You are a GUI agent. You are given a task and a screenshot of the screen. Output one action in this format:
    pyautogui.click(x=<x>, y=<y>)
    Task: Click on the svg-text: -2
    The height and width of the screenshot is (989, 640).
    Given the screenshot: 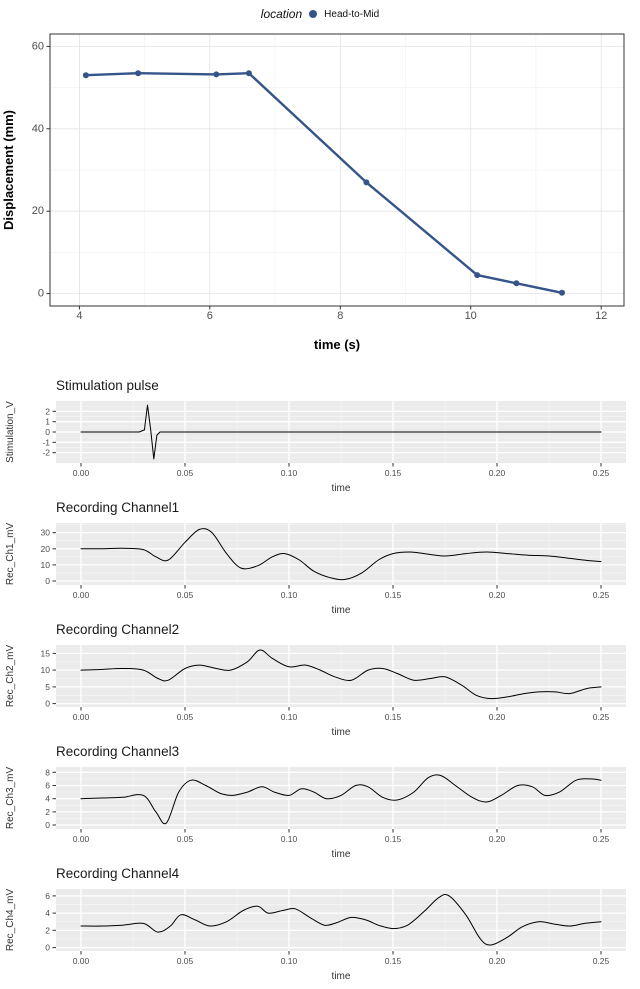 What is the action you would take?
    pyautogui.click(x=46, y=453)
    